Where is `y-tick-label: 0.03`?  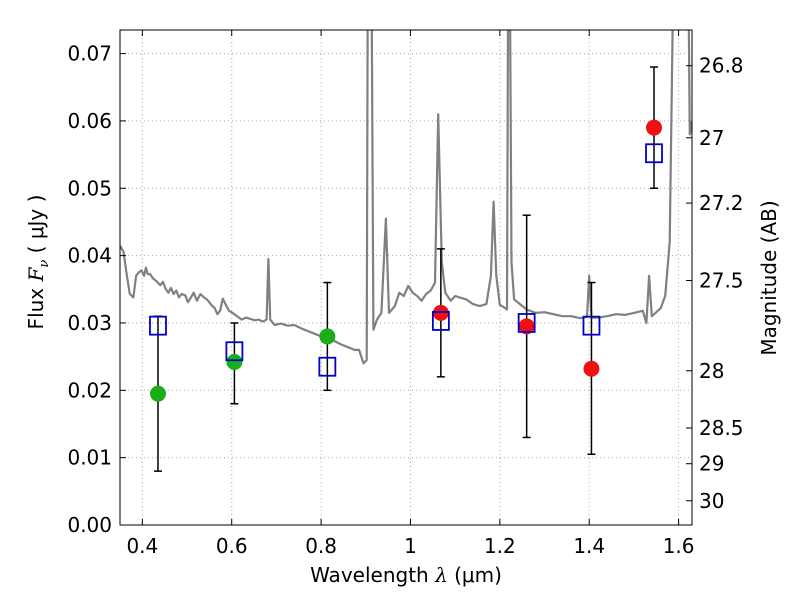
y-tick-label: 0.03 is located at coordinates (89, 323).